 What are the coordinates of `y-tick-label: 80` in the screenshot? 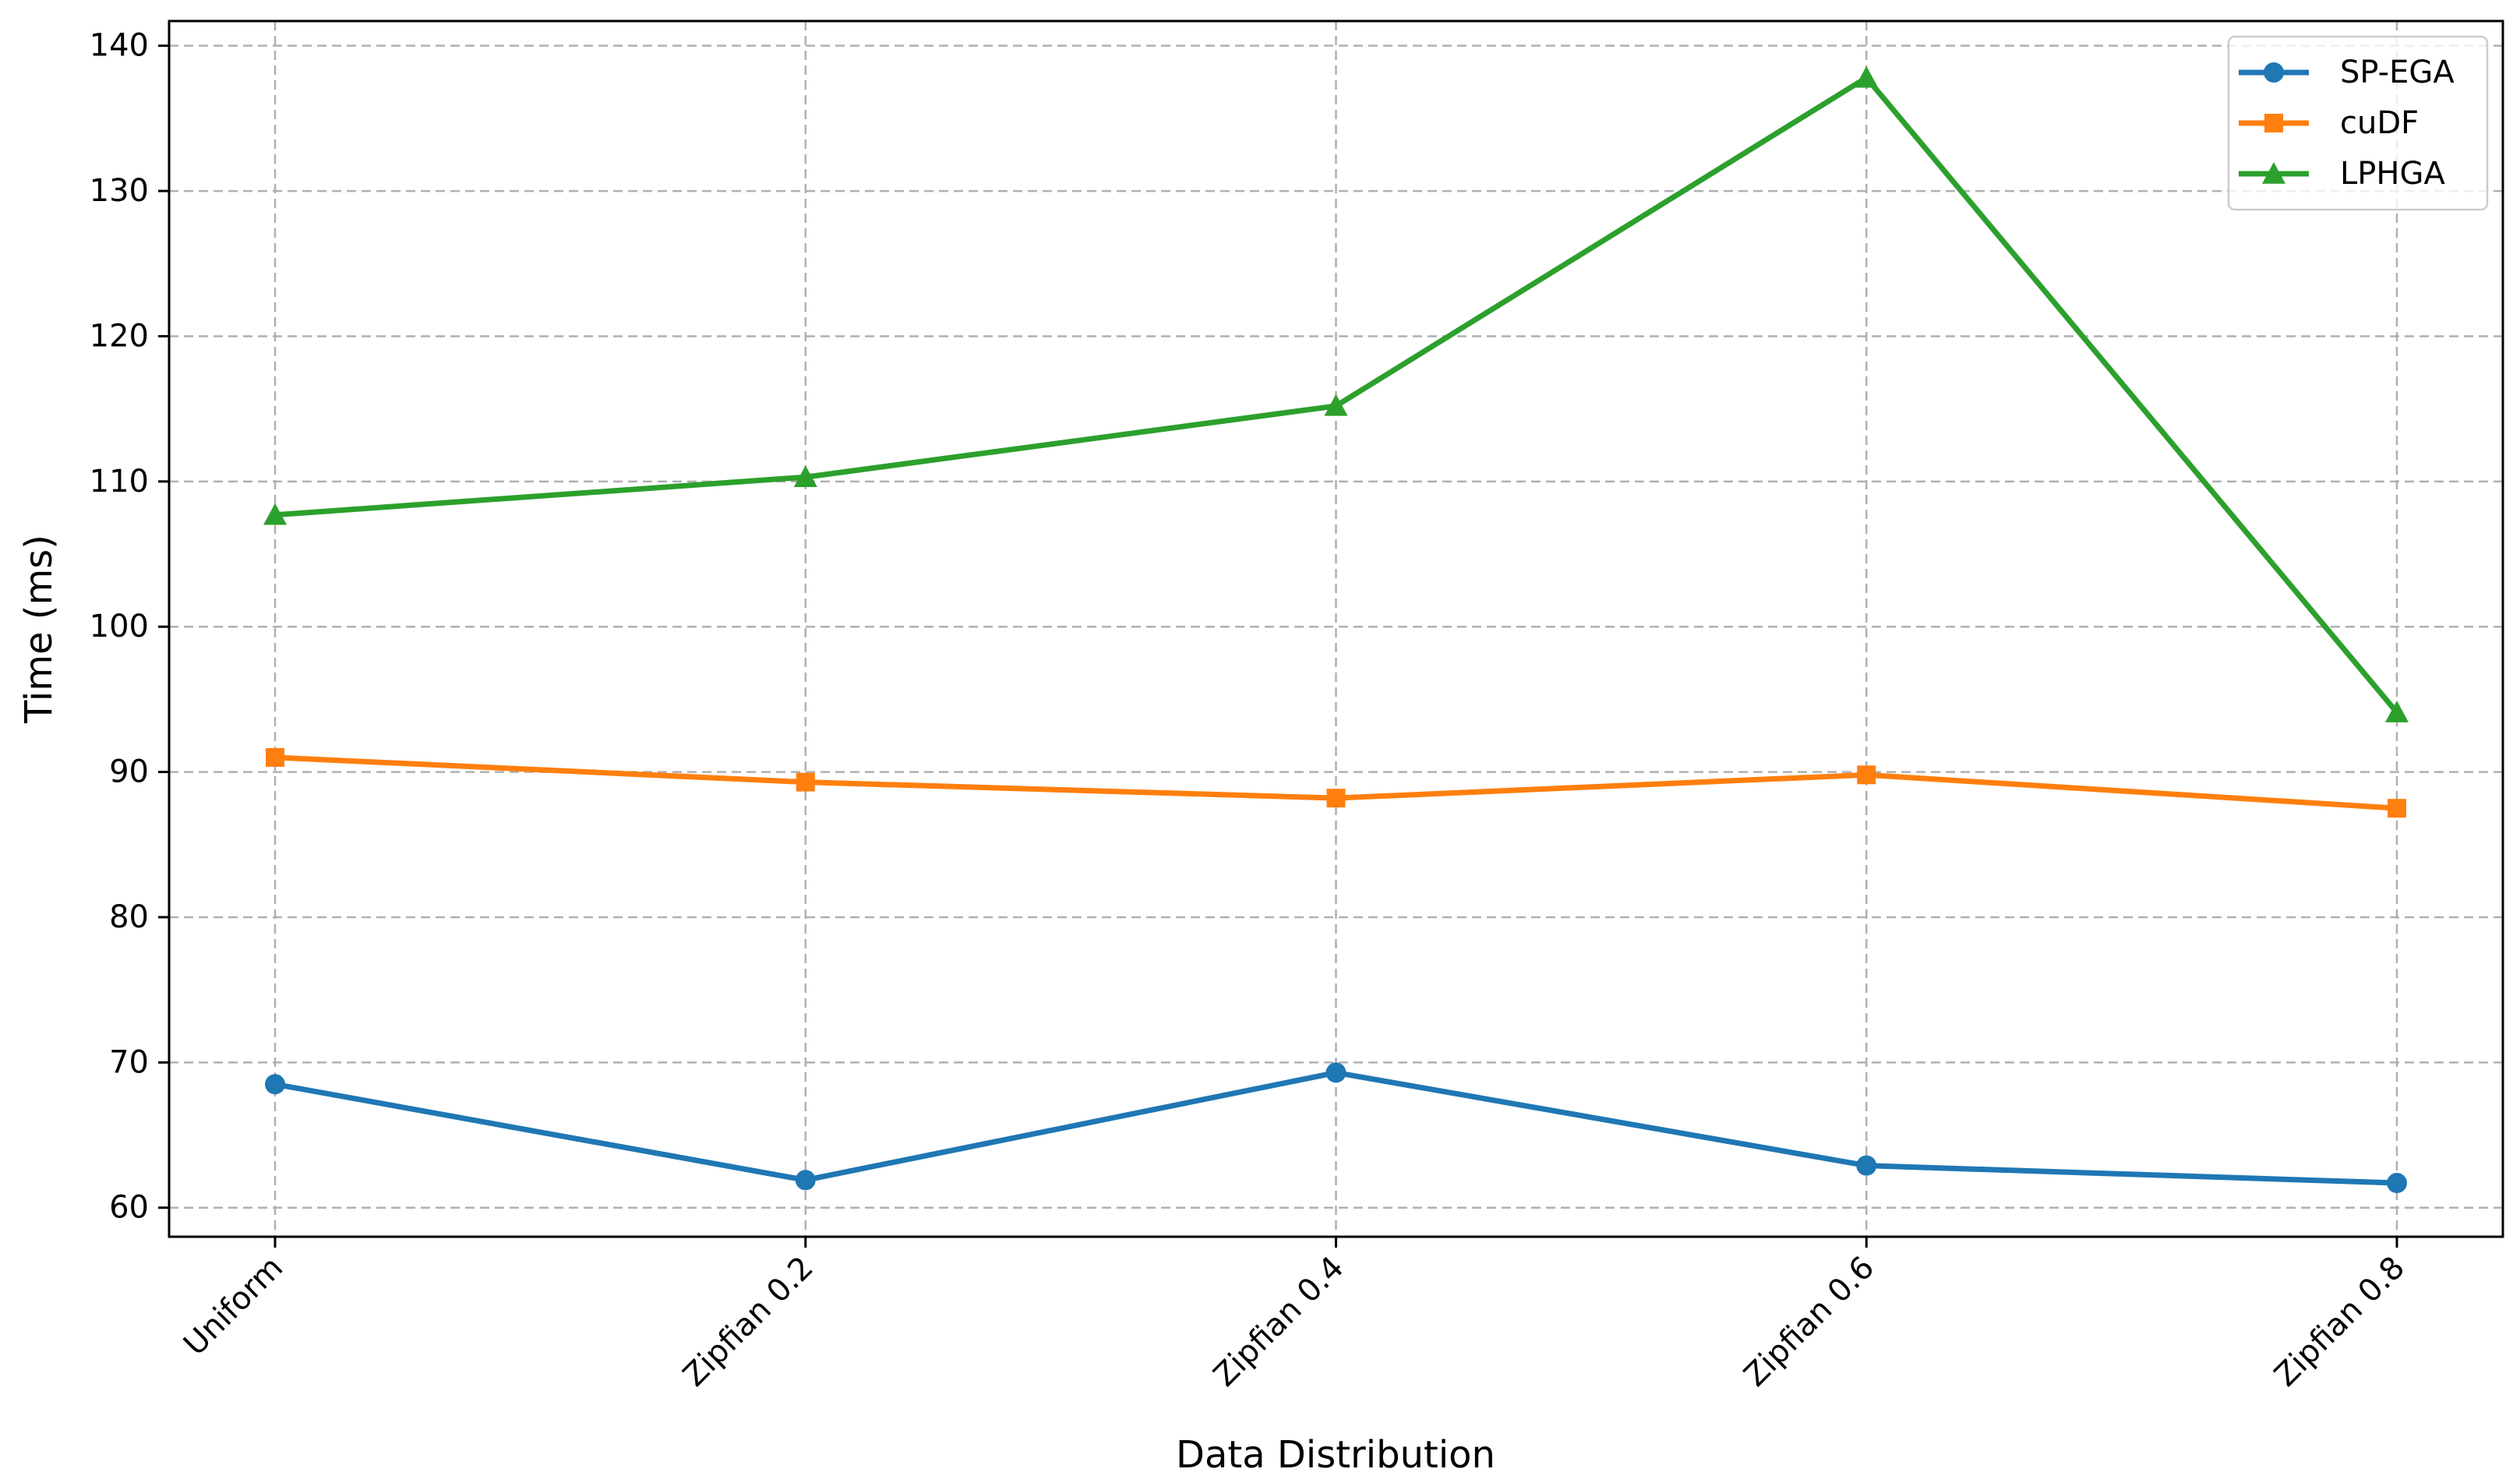 It's located at (129, 917).